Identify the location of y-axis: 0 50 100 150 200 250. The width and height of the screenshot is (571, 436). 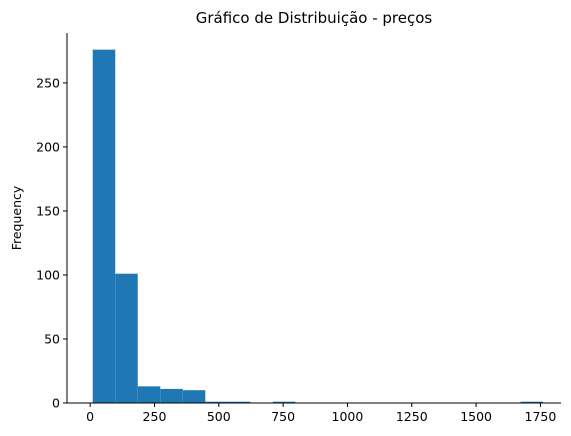
(51, 222).